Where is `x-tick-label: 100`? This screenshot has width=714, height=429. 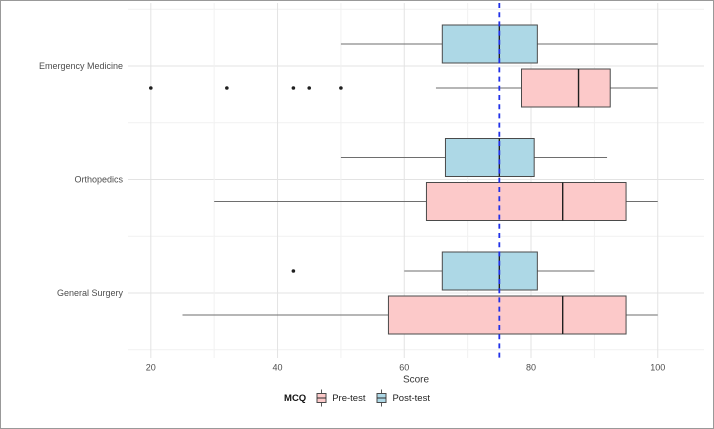 x-tick-label: 100 is located at coordinates (657, 368).